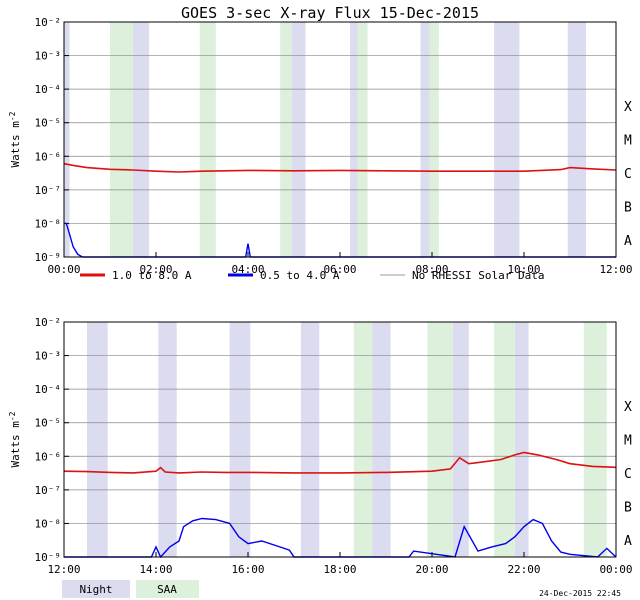 This screenshot has height=600, width=640. Describe the element at coordinates (48, 356) in the screenshot. I see `bottom-y-tick-label-1: 10⁻³` at that location.